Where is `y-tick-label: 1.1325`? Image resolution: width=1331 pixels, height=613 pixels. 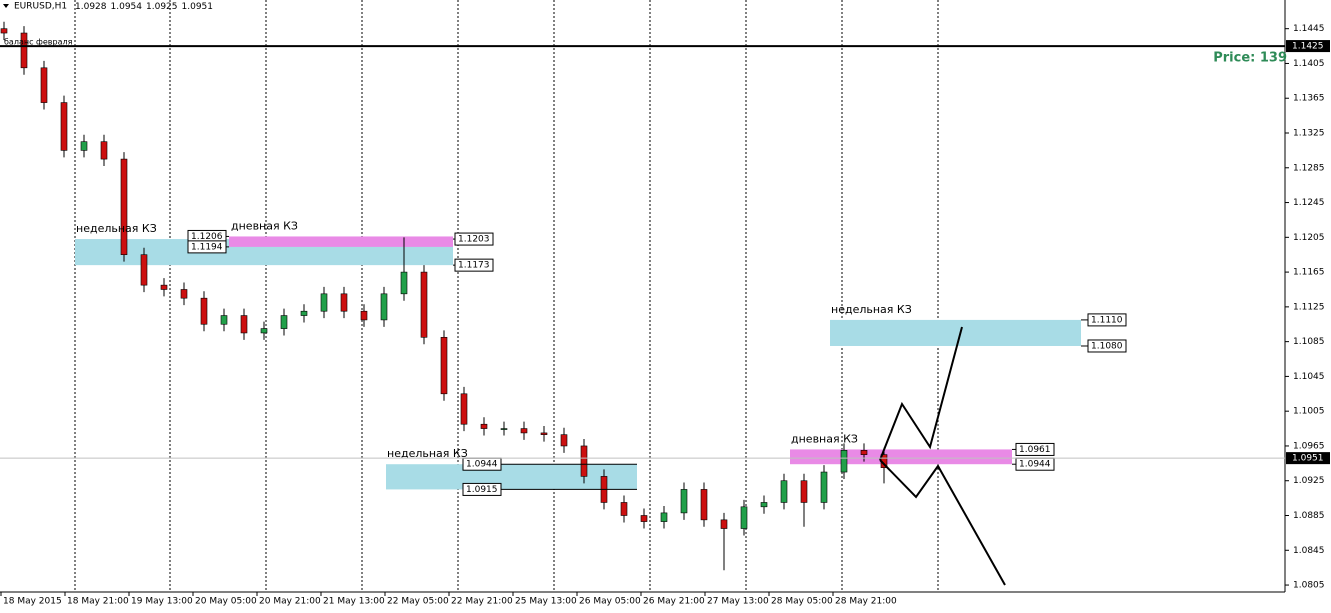
y-tick-label: 1.1325 is located at coordinates (1309, 134).